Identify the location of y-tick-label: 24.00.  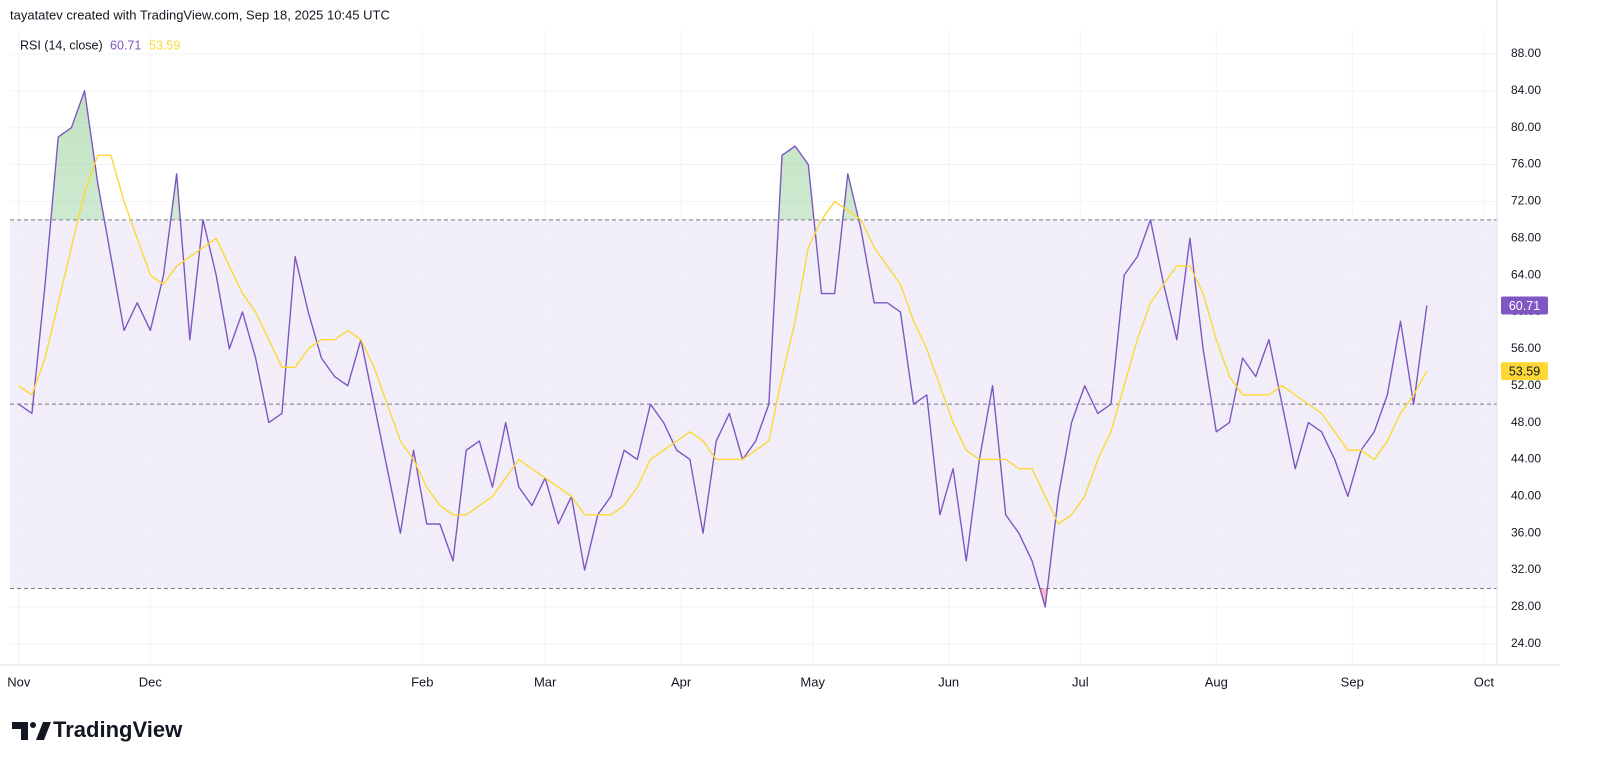
(1526, 643).